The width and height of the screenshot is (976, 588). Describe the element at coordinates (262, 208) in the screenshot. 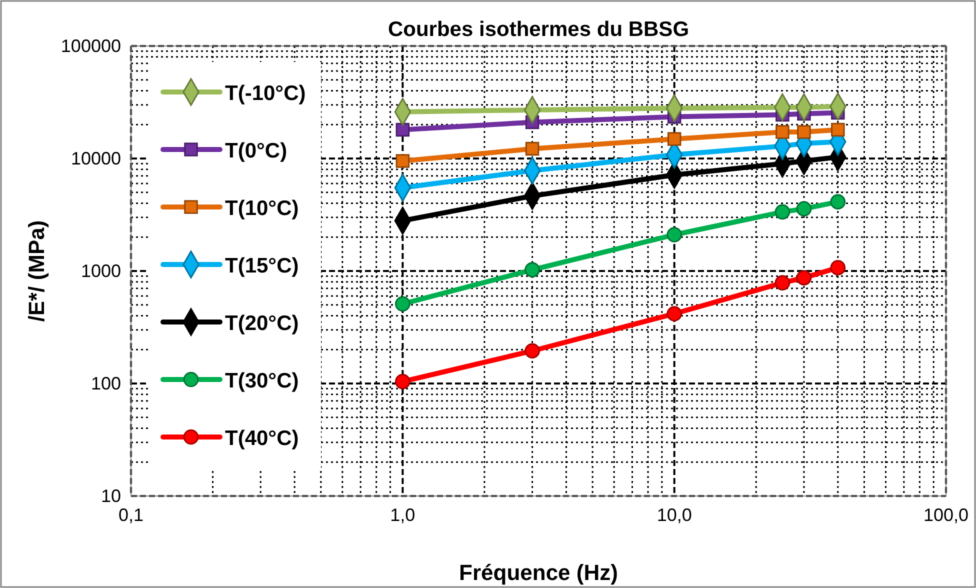

I see `legend-label: T(10°C)` at that location.